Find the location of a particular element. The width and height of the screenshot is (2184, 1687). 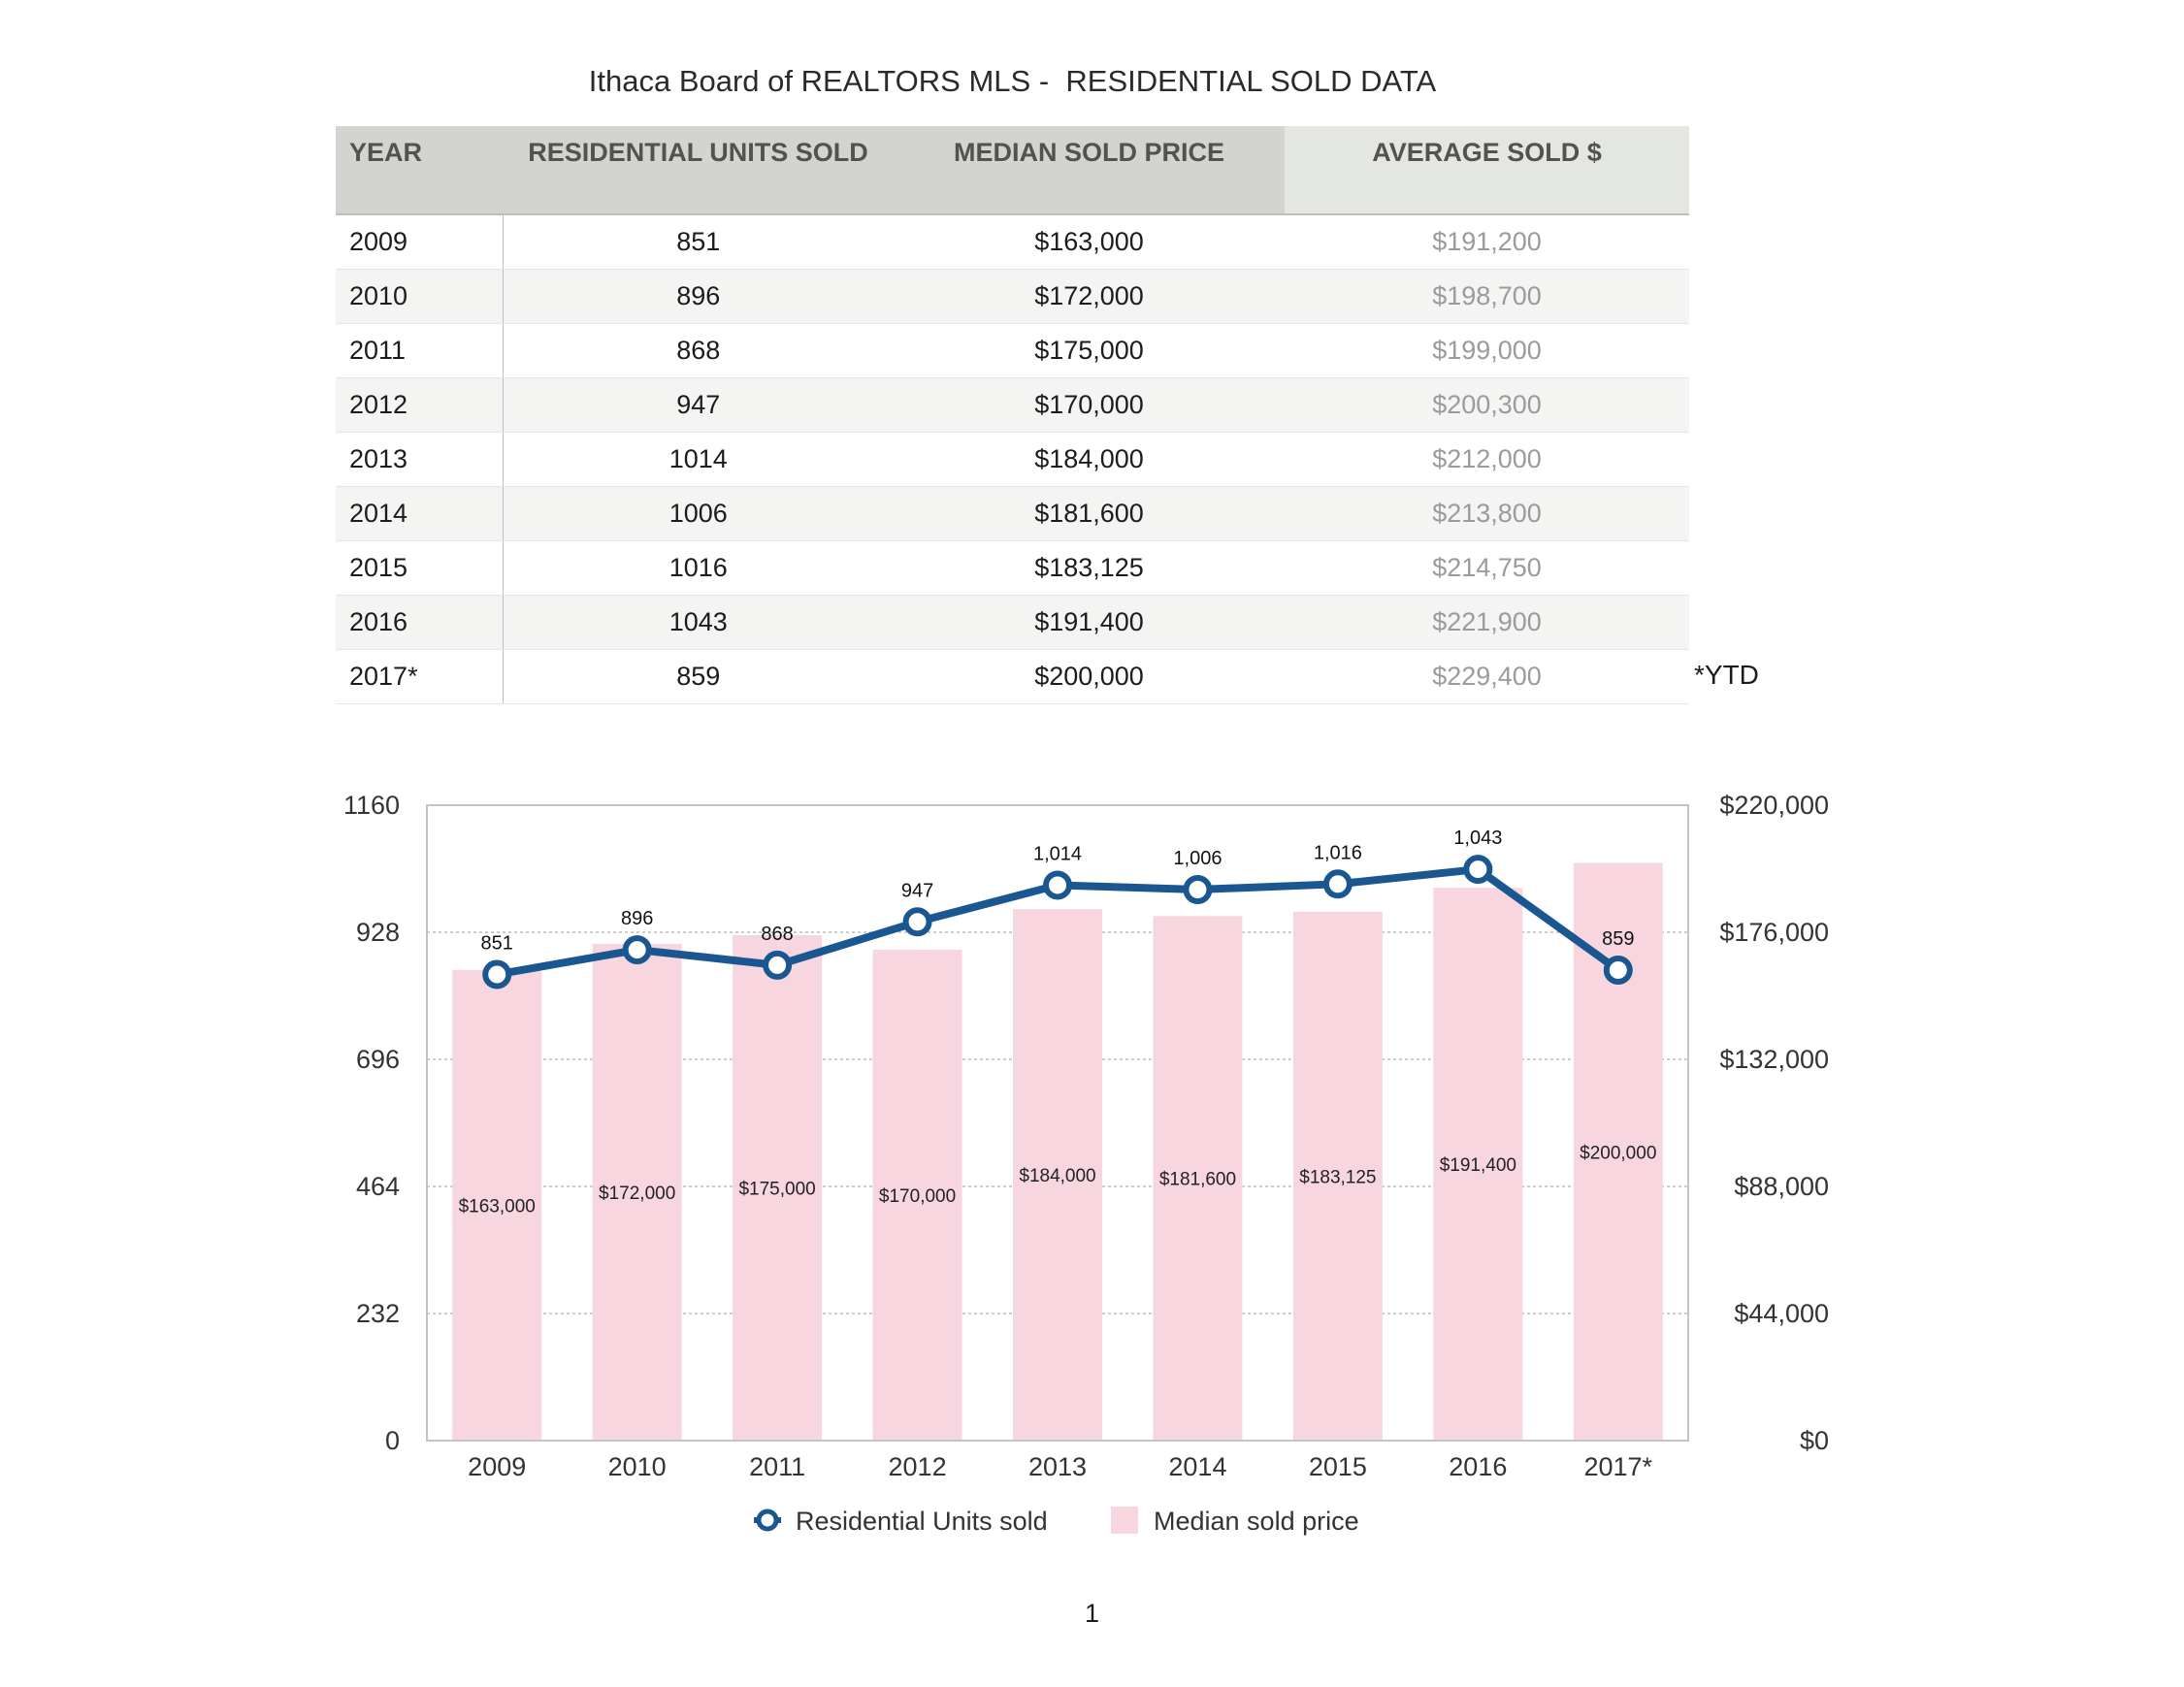

cell-median-price: $172,000 is located at coordinates (1089, 296).